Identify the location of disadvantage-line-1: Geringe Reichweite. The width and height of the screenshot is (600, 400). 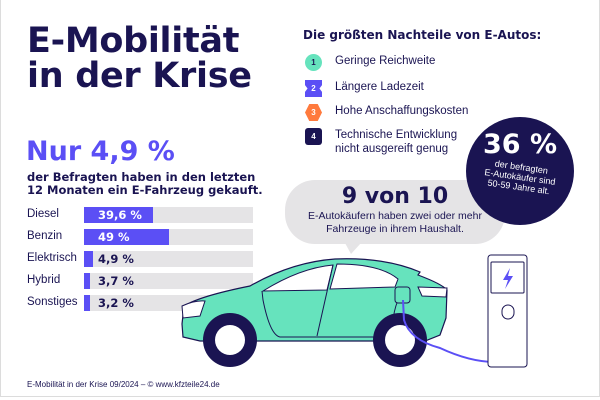
(385, 61).